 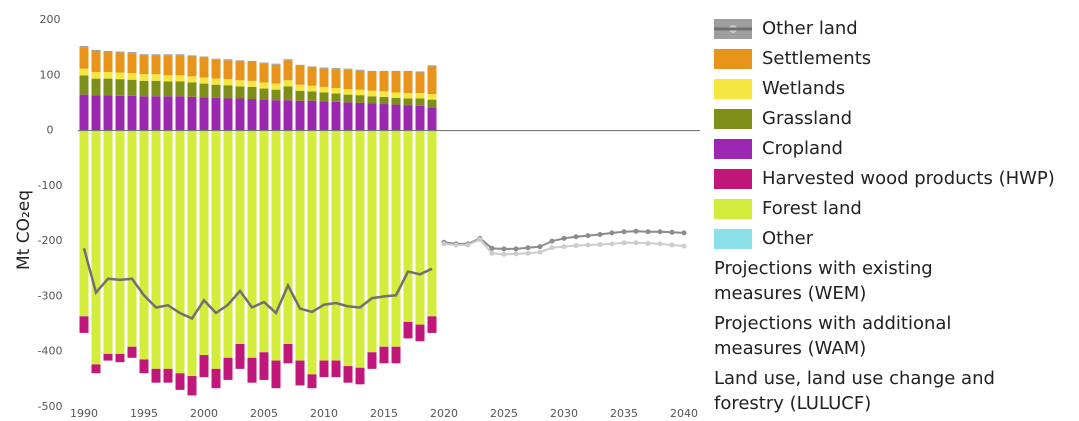 What do you see at coordinates (895, 118) in the screenshot?
I see `legend-item: Grassland` at bounding box center [895, 118].